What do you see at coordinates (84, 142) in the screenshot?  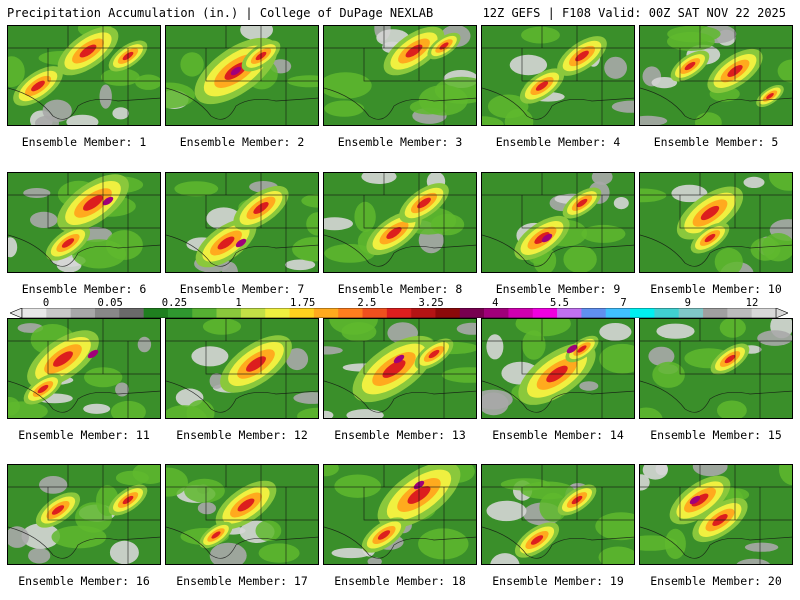 I see `ensemble-member-label: Ensemble Member: 1` at bounding box center [84, 142].